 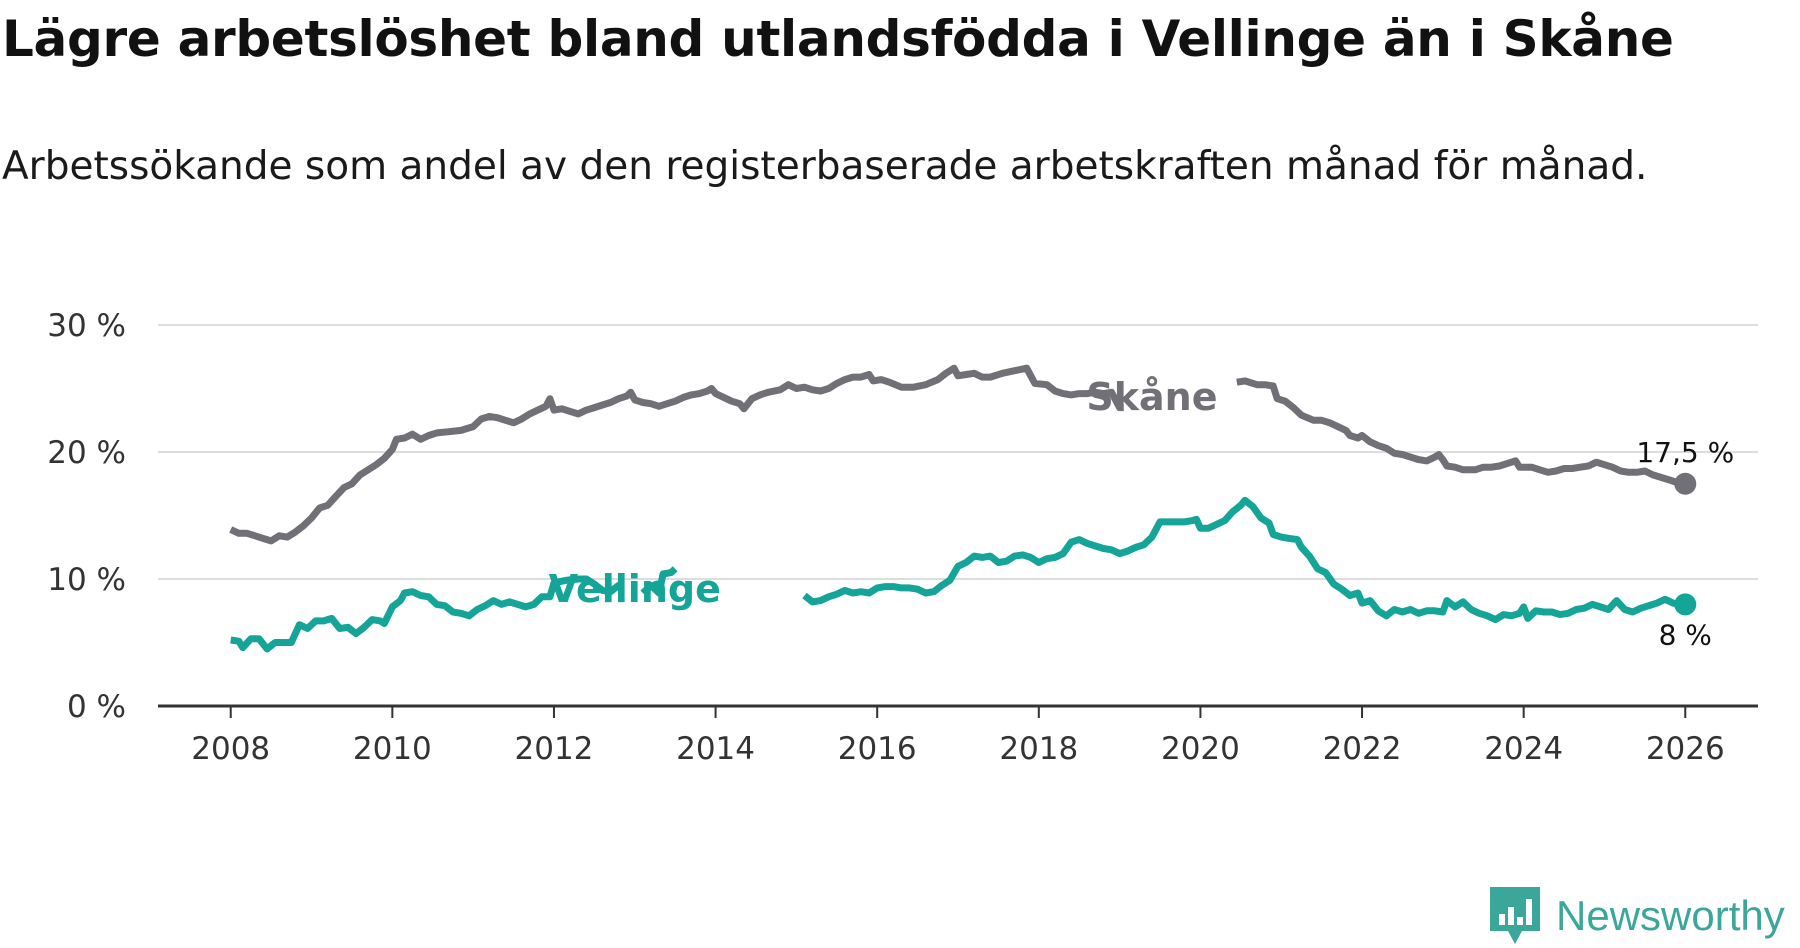 I want to click on brand-name: Newsworthy, so click(x=1670, y=915).